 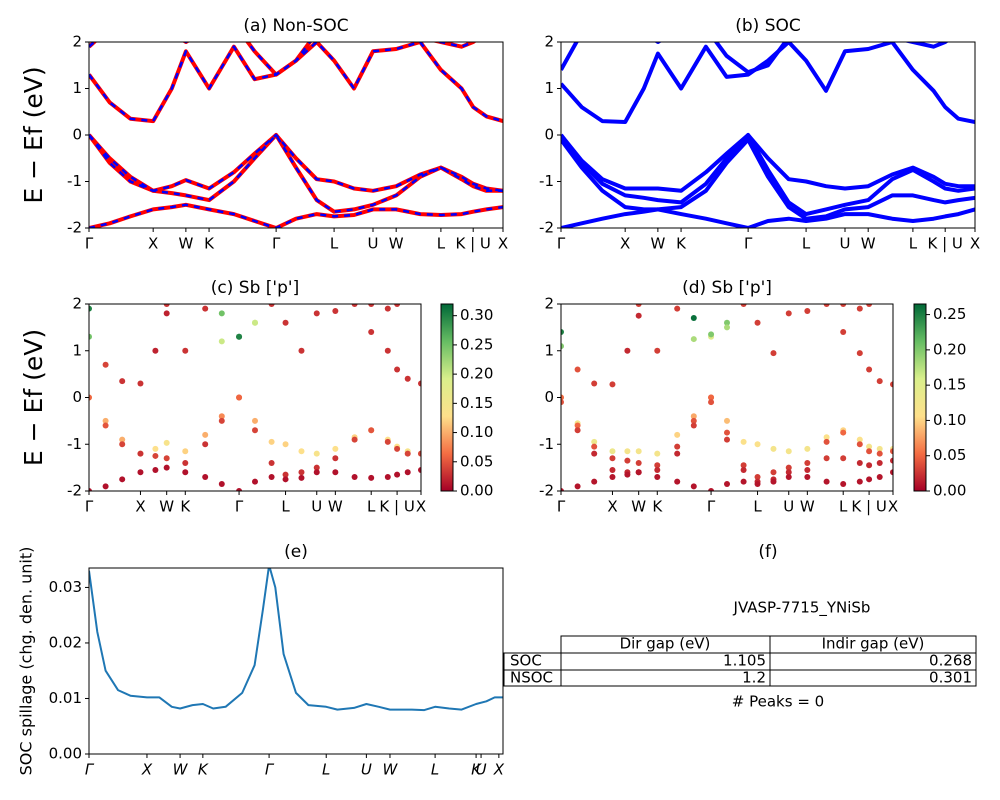 I want to click on colorbar, so click(x=447, y=397).